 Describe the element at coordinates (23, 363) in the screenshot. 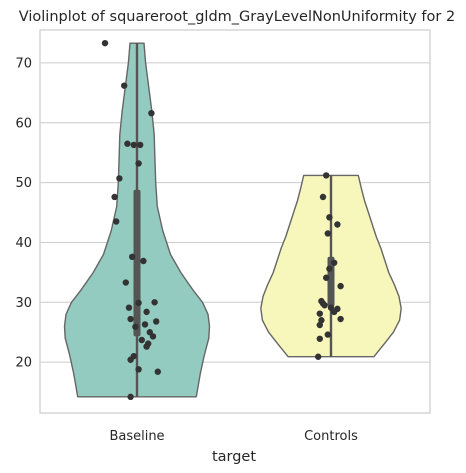

I see `y-tick-label: 20` at that location.